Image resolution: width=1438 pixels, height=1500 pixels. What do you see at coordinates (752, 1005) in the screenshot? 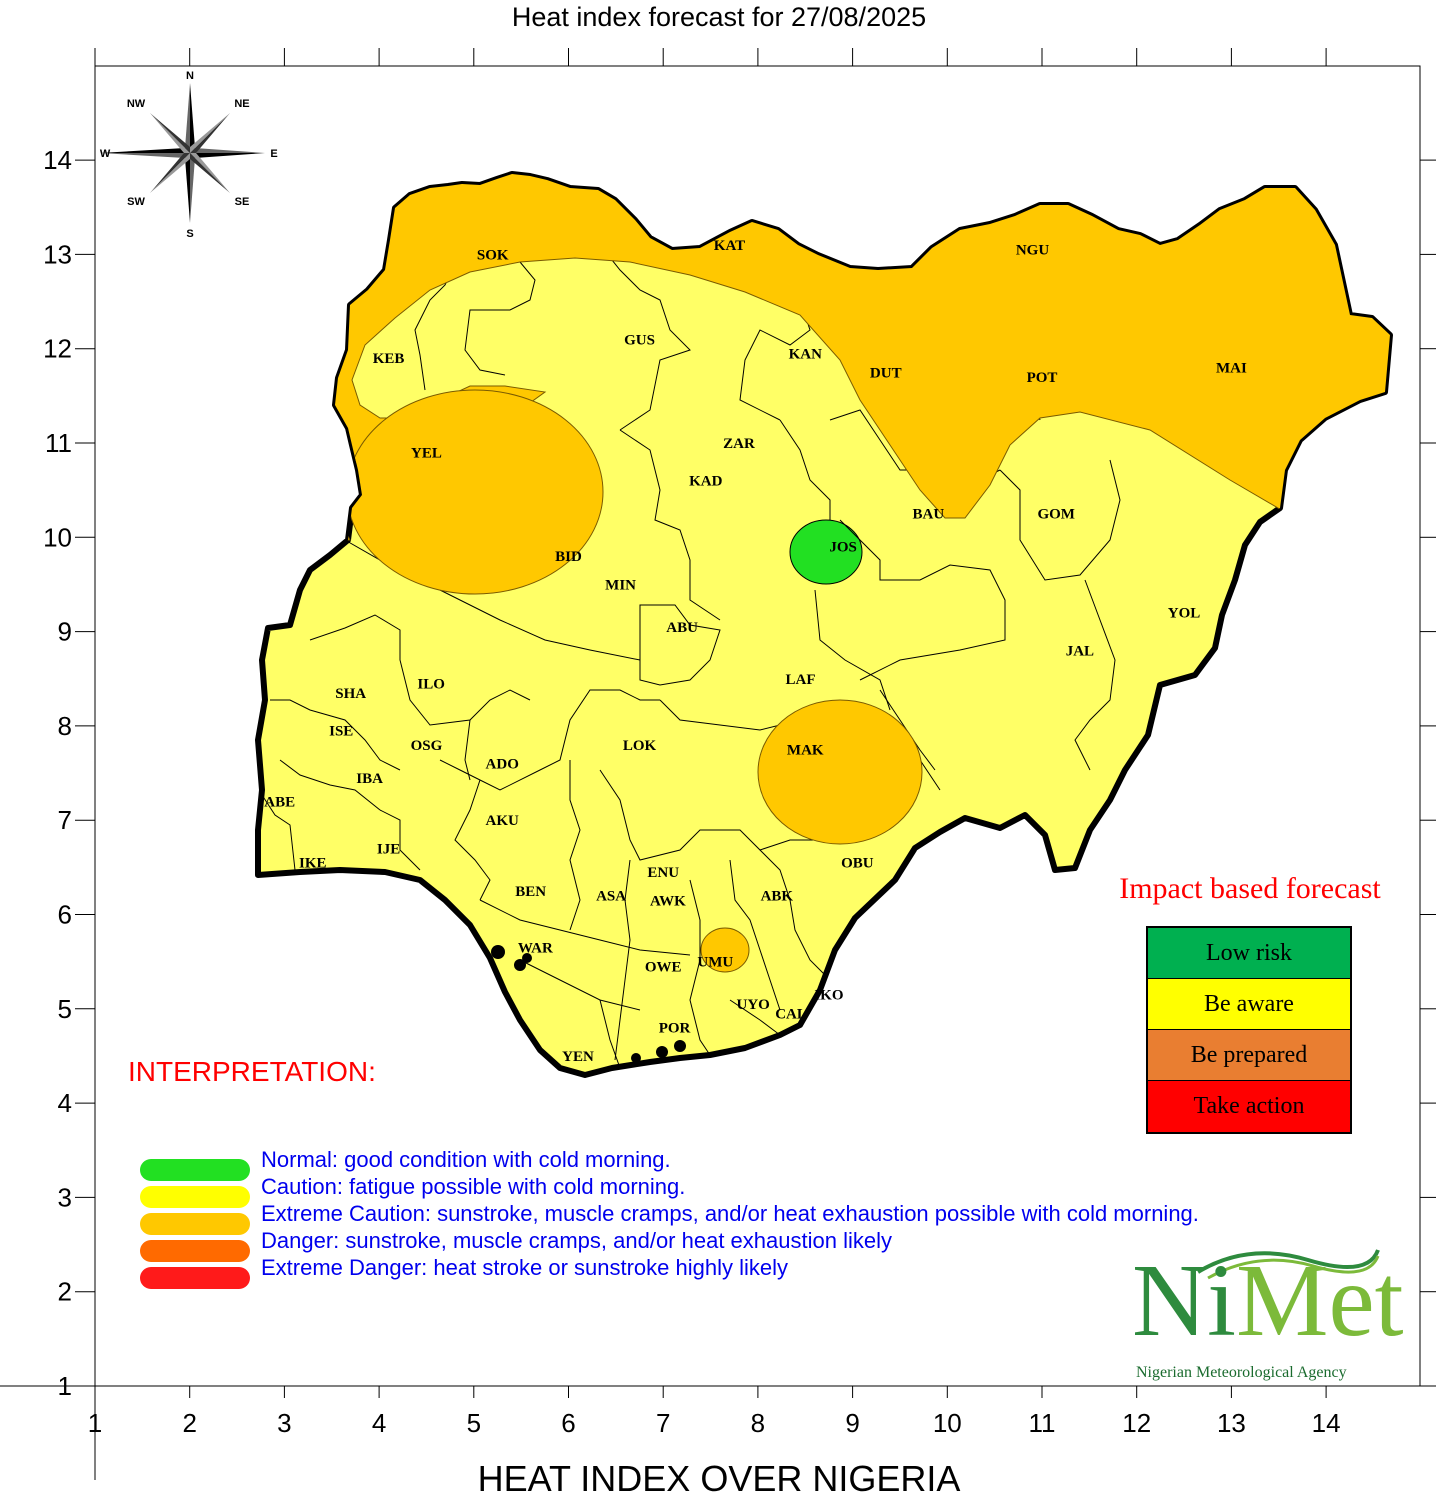
I see `state-label-uyo: UYO` at bounding box center [752, 1005].